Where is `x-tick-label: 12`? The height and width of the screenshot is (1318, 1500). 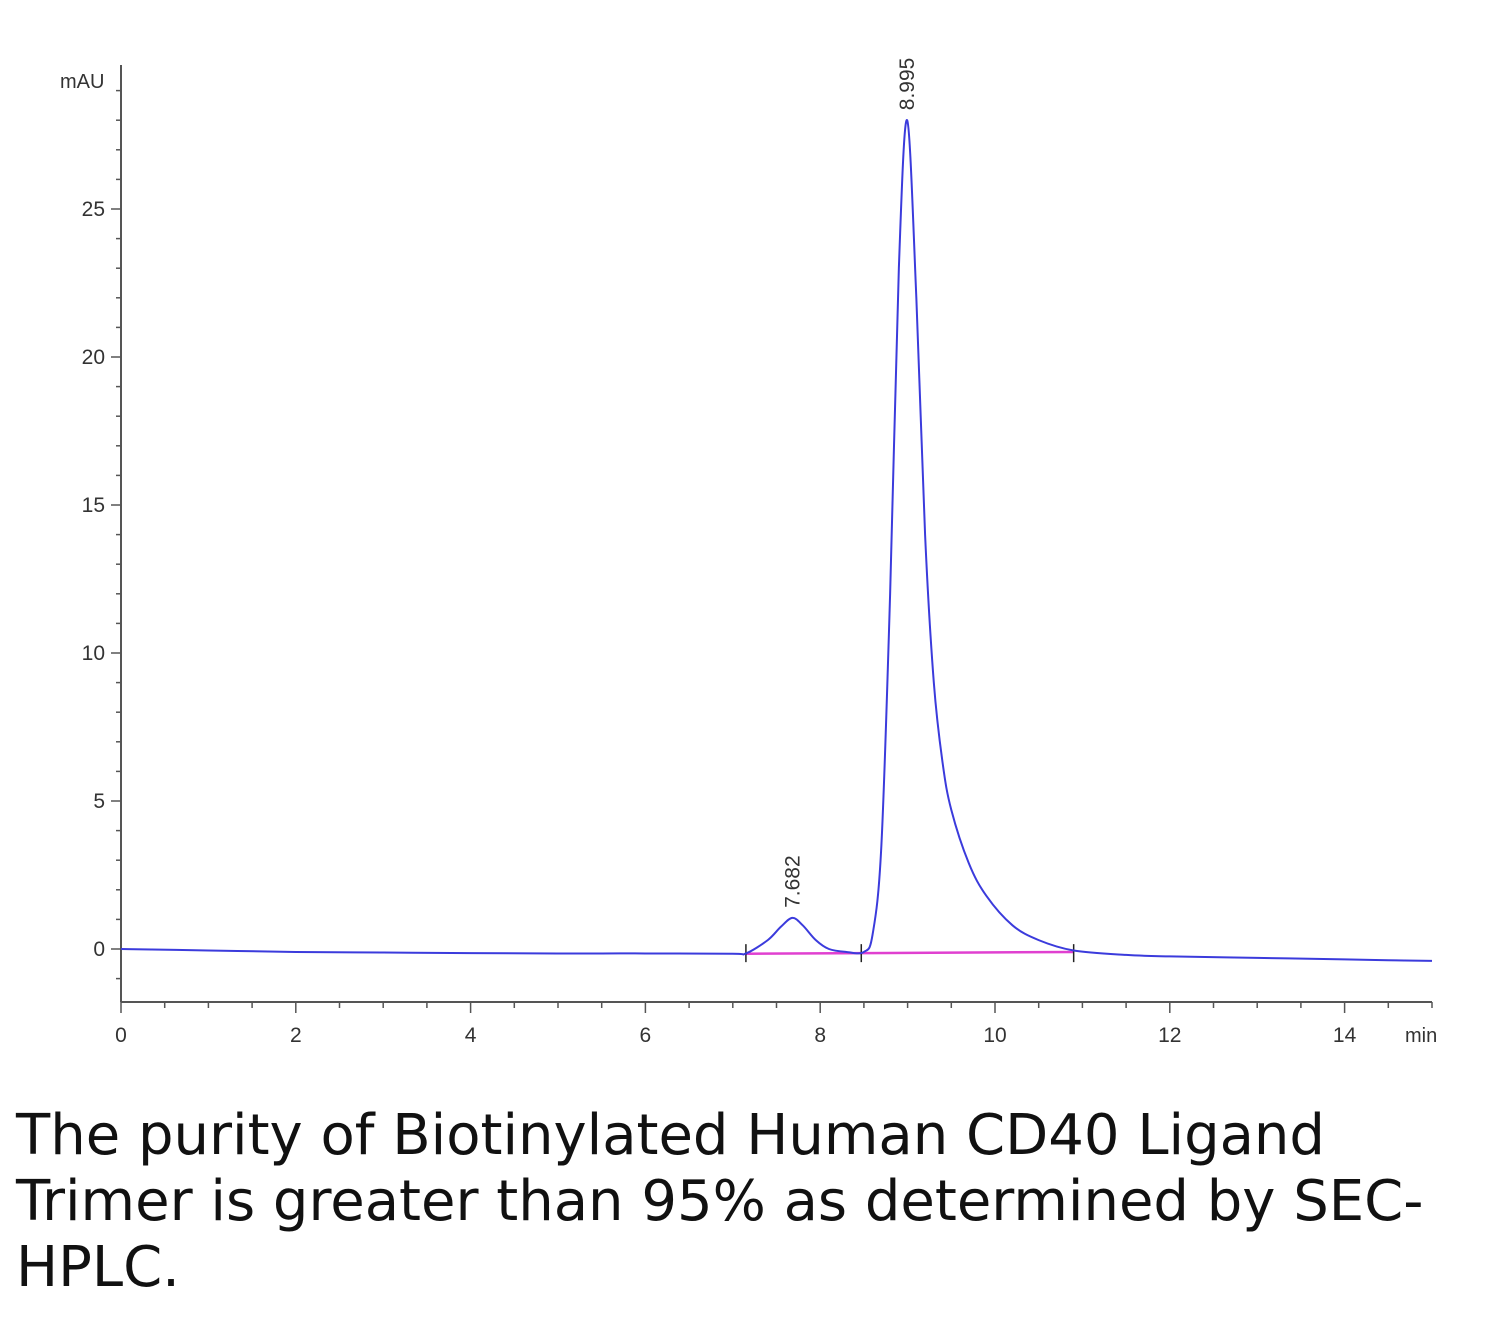 x-tick-label: 12 is located at coordinates (1169, 1035).